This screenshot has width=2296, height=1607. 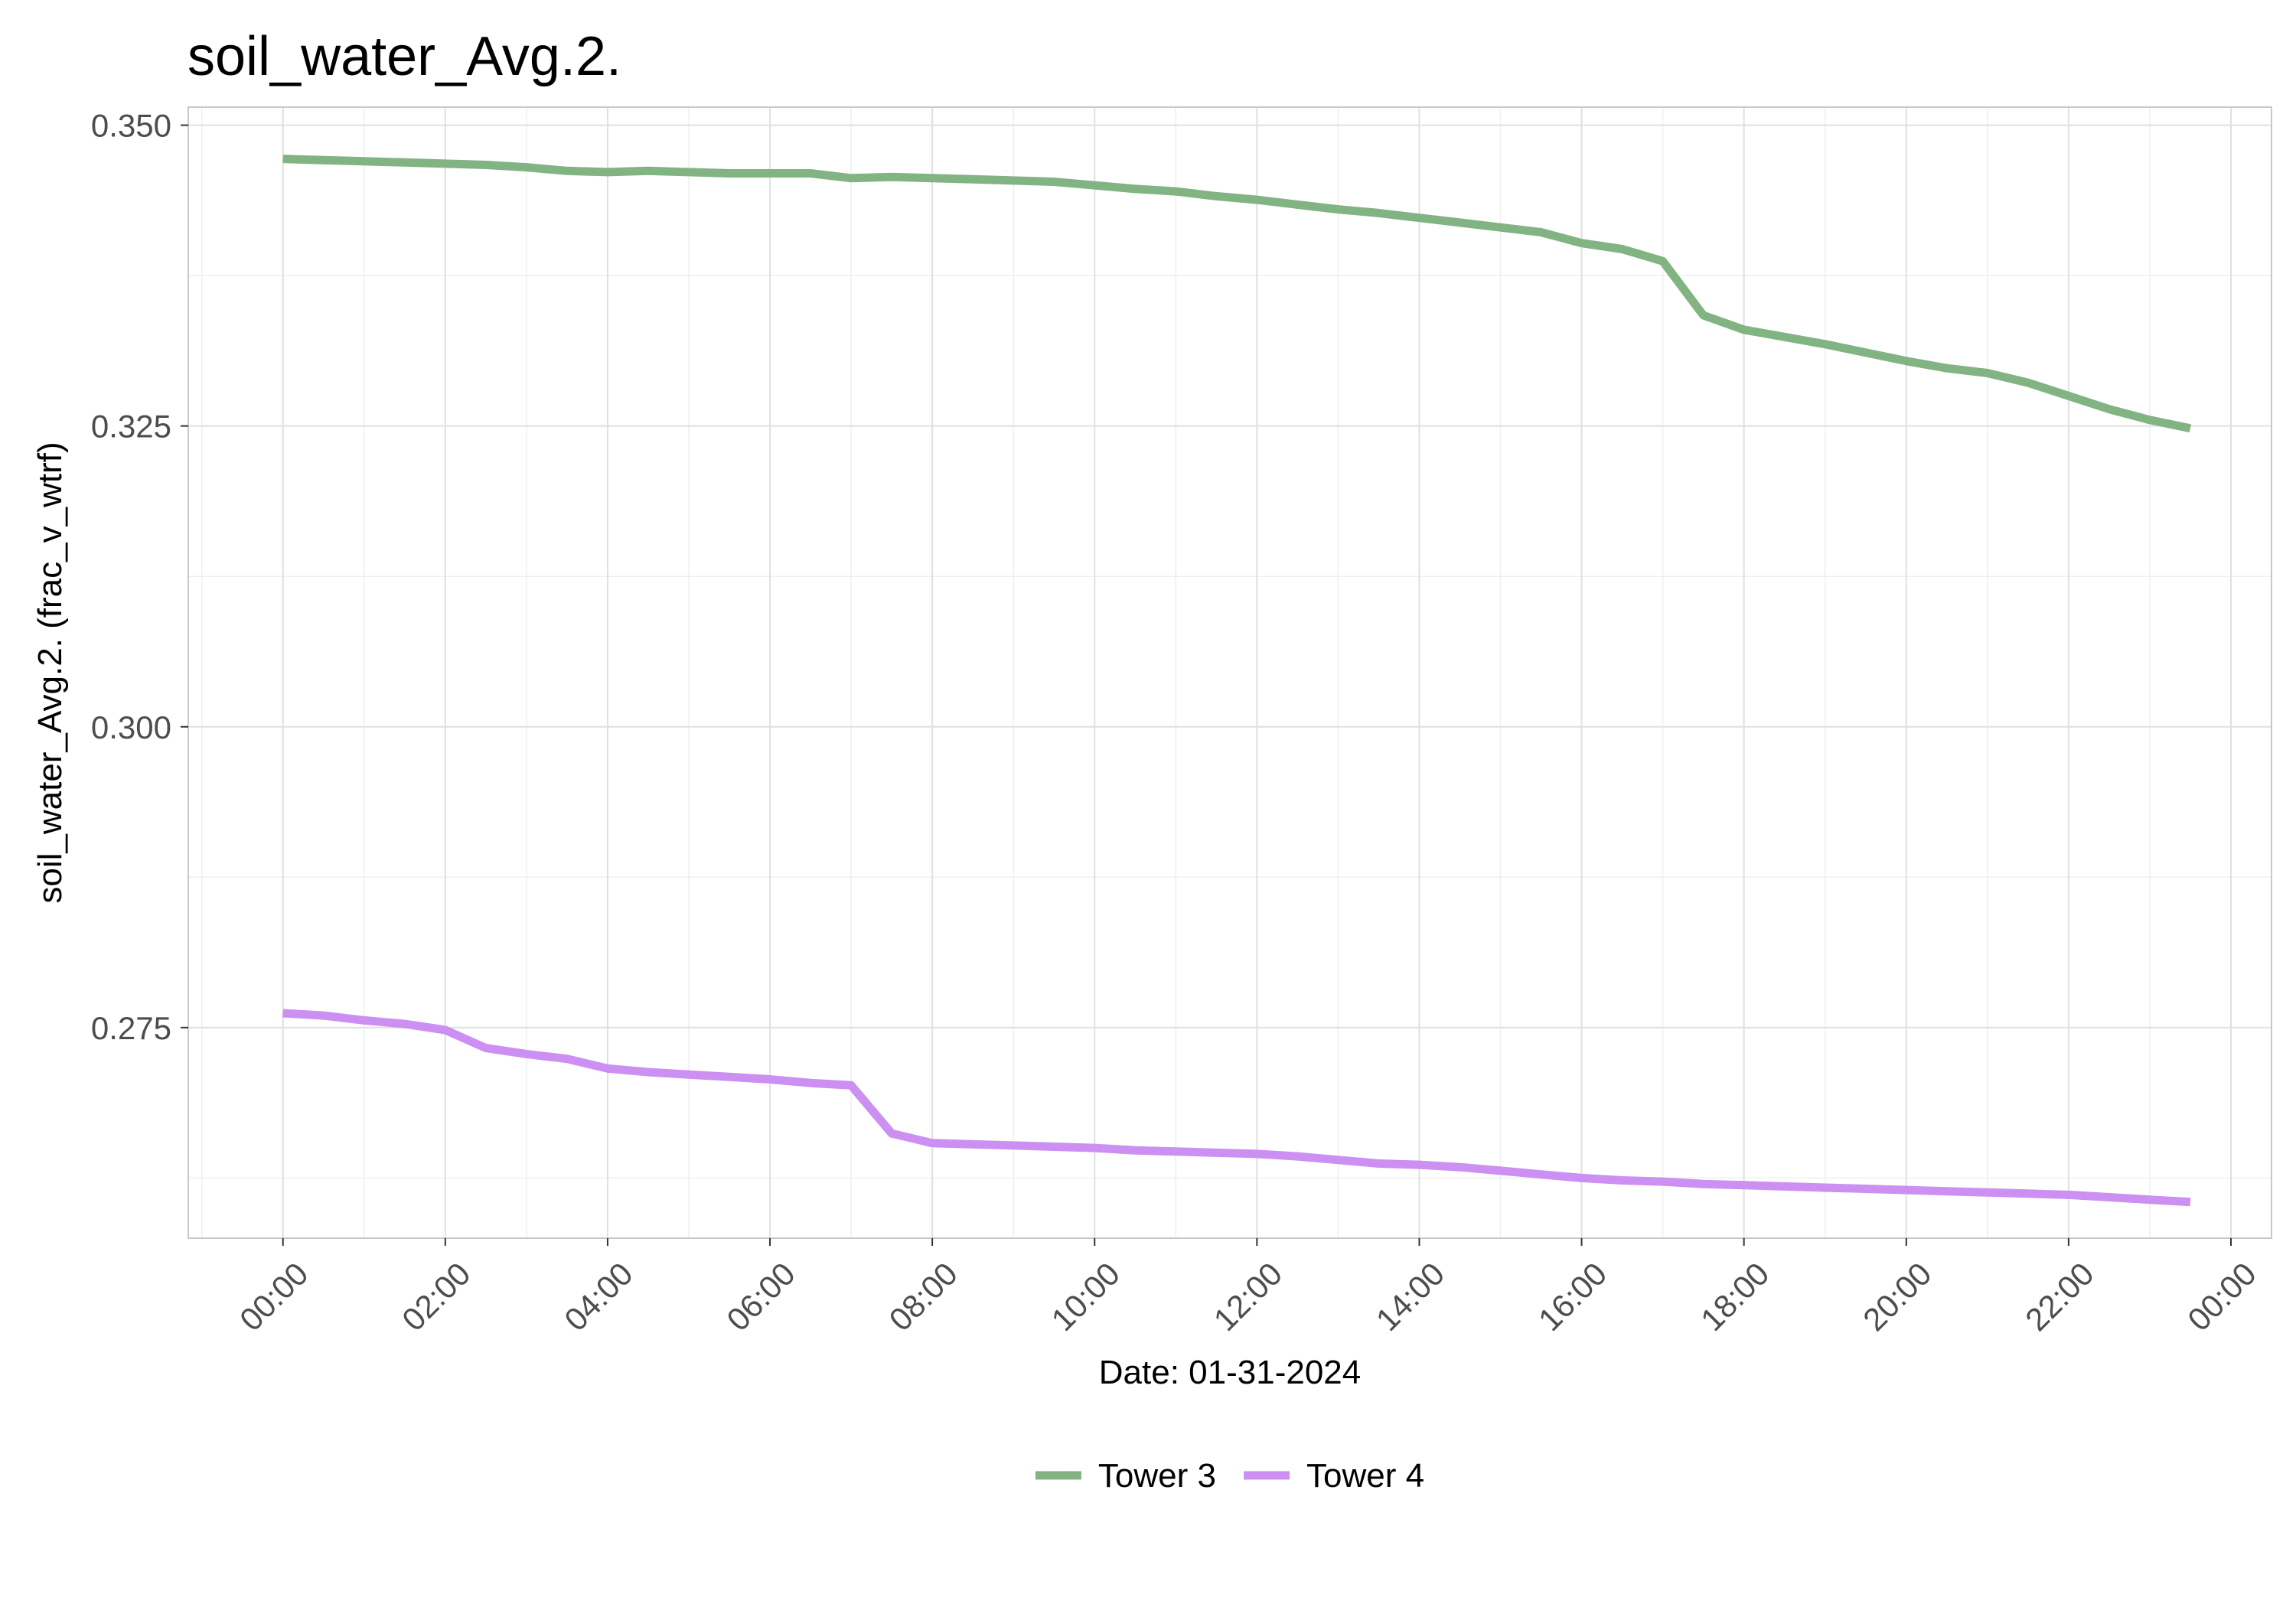 I want to click on x-tick-label: 20:00, so click(x=1897, y=1297).